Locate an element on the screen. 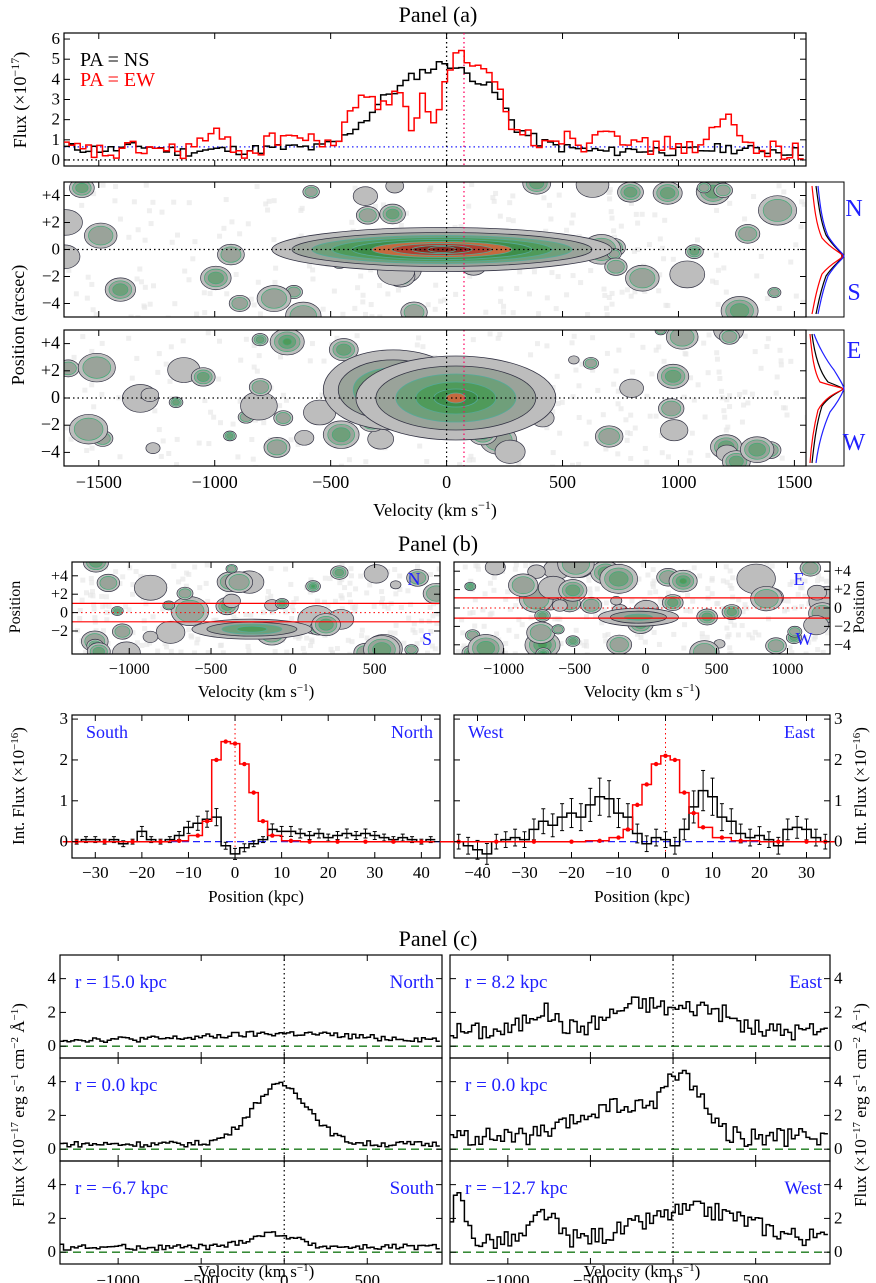 This screenshot has width=876, height=1283. black-profile is located at coordinates (642, 822).